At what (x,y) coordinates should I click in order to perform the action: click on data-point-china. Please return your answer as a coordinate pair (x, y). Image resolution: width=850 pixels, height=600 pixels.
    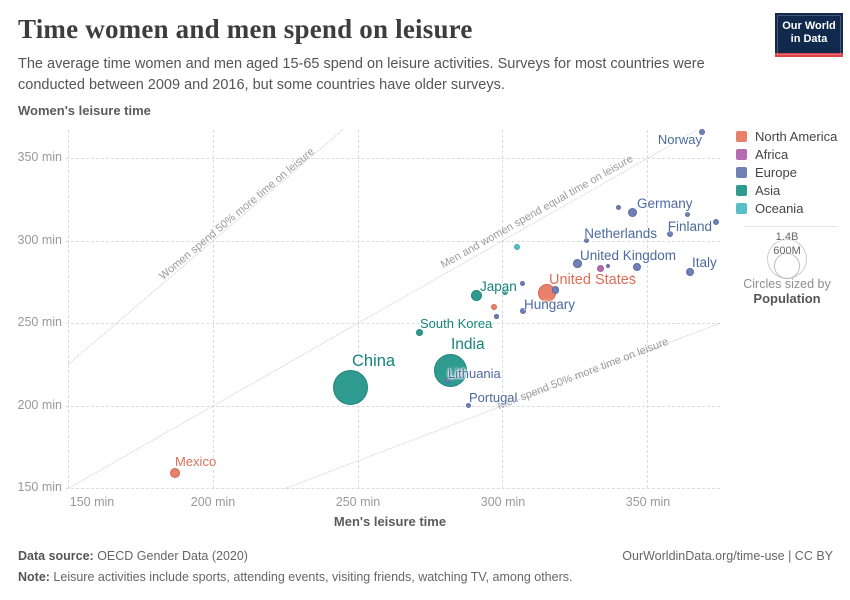
    Looking at the image, I should click on (350, 387).